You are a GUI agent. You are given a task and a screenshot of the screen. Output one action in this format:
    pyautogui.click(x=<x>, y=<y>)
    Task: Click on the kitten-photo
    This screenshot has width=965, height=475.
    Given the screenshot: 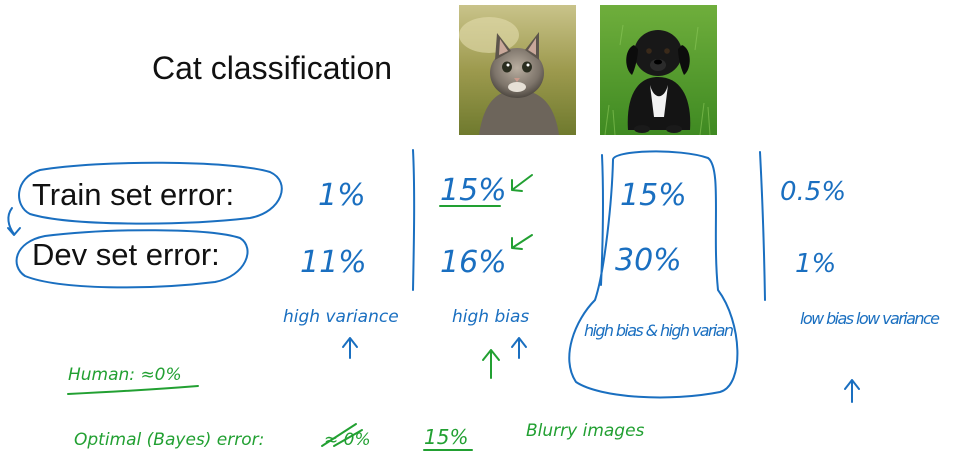 What is the action you would take?
    pyautogui.click(x=517, y=70)
    